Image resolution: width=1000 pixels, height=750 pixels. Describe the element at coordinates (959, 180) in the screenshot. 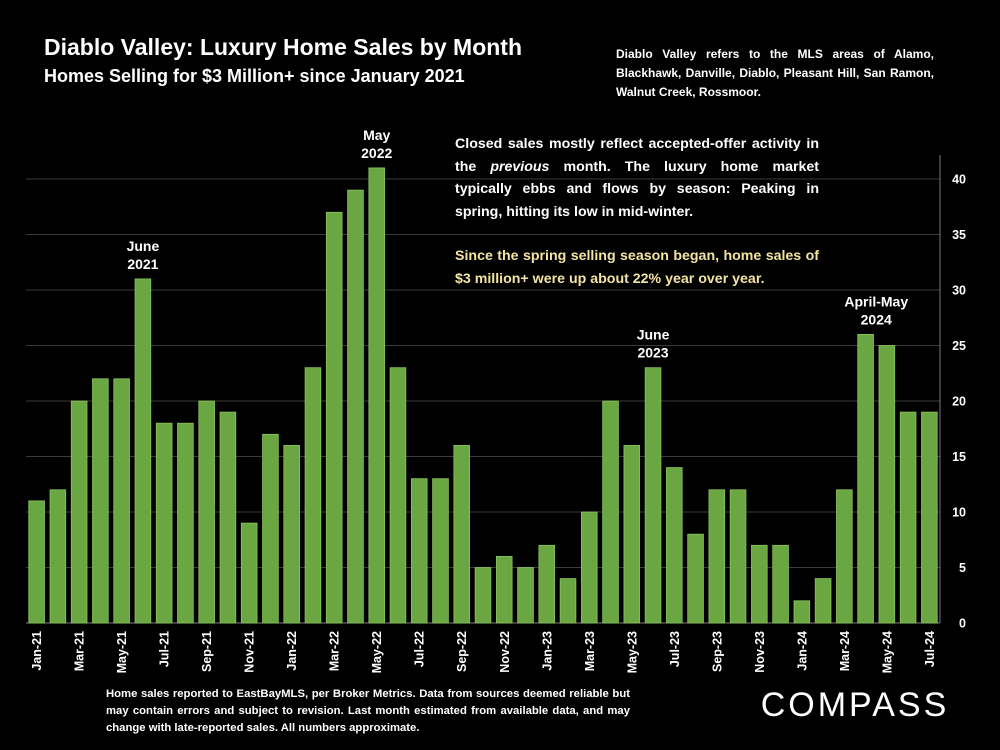

I see `y-tick-label: 40` at that location.